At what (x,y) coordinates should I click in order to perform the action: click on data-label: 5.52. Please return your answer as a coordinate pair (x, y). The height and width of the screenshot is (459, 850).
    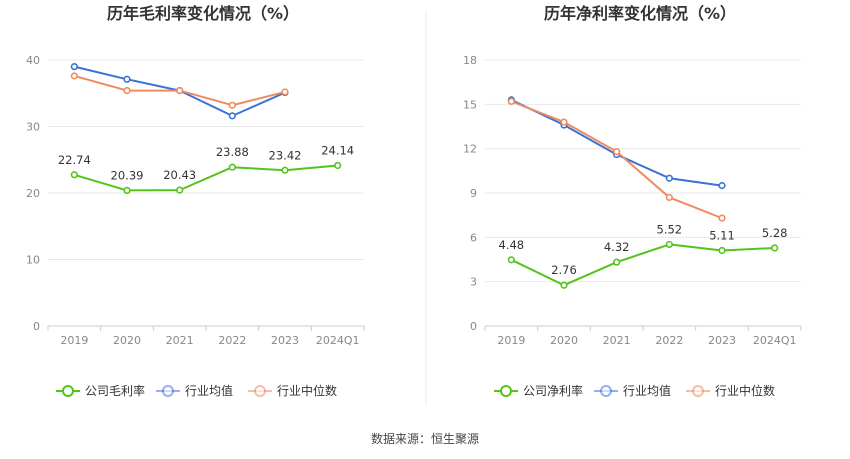
    Looking at the image, I should click on (670, 229).